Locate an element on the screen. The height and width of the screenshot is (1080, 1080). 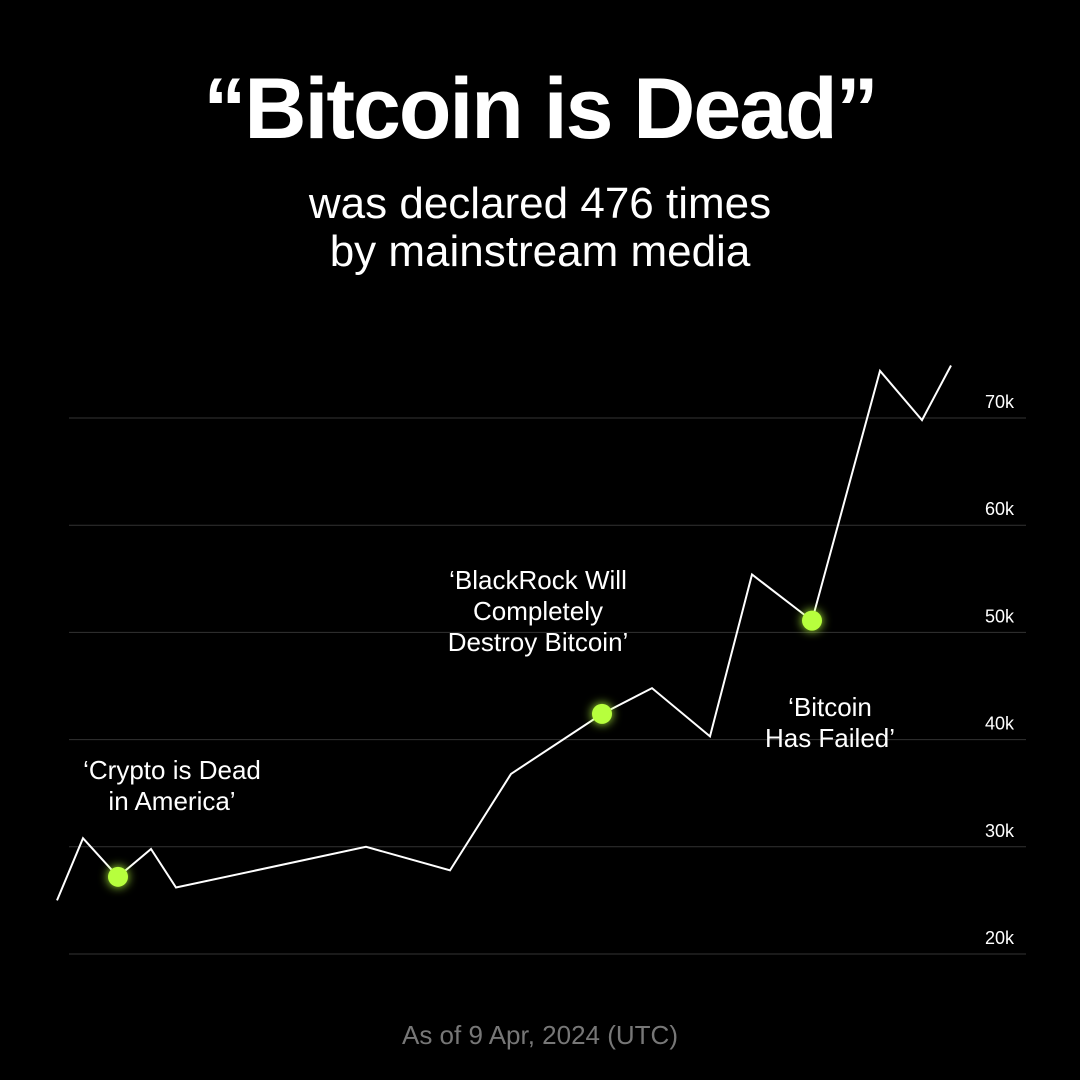
as-of-note: As of 9 Apr, 2024 (UTC) is located at coordinates (539, 1035).